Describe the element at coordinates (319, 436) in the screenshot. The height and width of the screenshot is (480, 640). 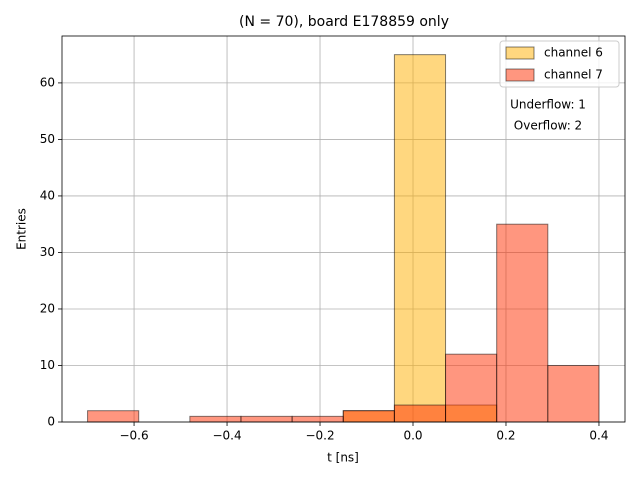
I see `x-tick-label: −0.2` at that location.